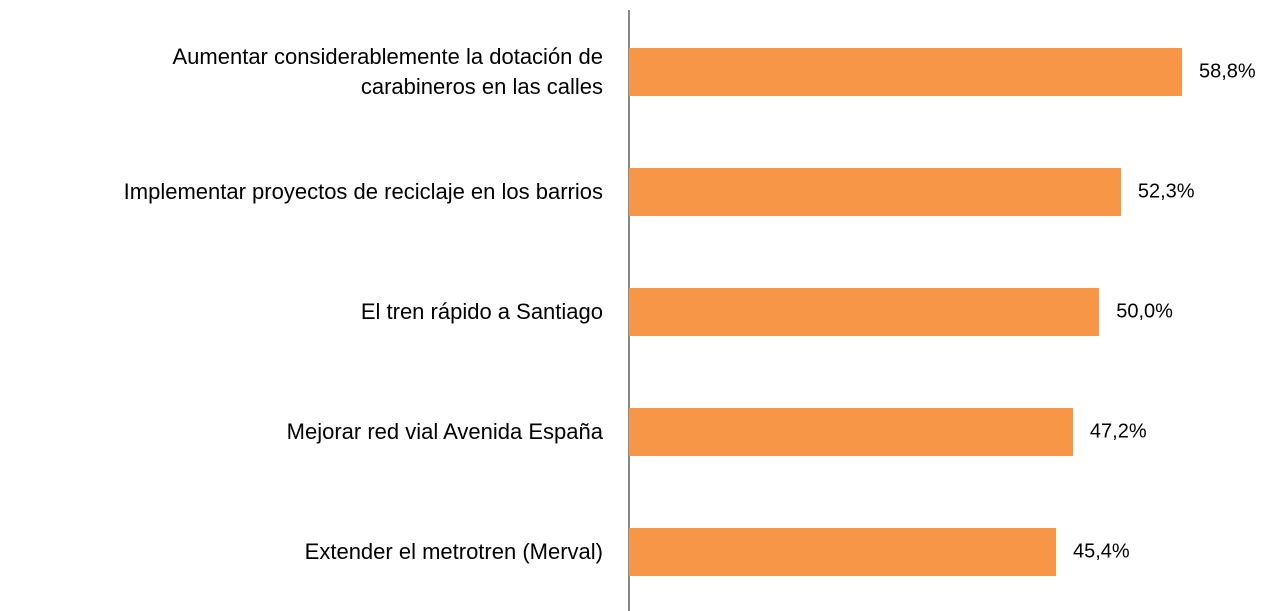  I want to click on value-label: 50,0%, so click(1144, 311).